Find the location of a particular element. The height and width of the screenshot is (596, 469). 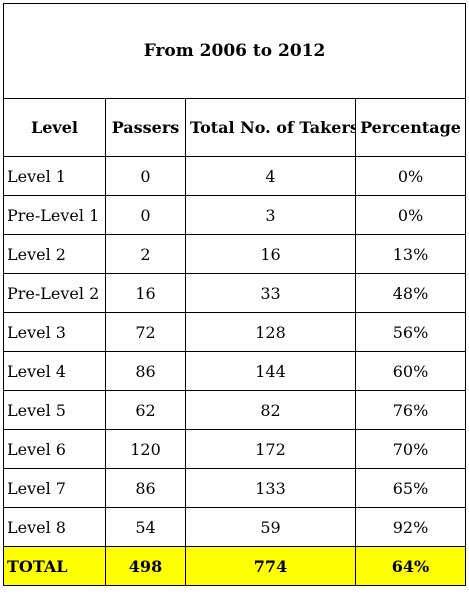

passers-cell: 120 is located at coordinates (145, 449).